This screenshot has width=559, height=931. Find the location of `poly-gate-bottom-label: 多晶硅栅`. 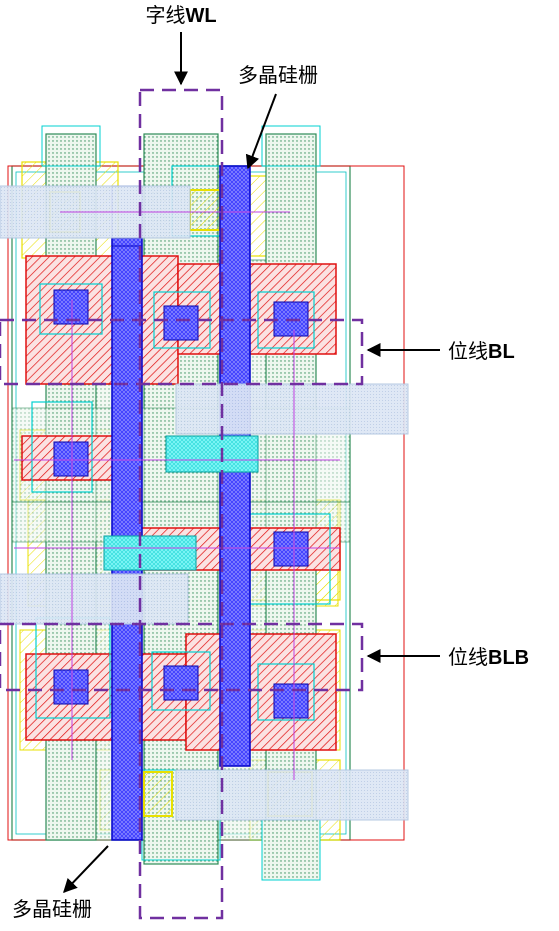

poly-gate-bottom-label: 多晶硅栅 is located at coordinates (52, 909).